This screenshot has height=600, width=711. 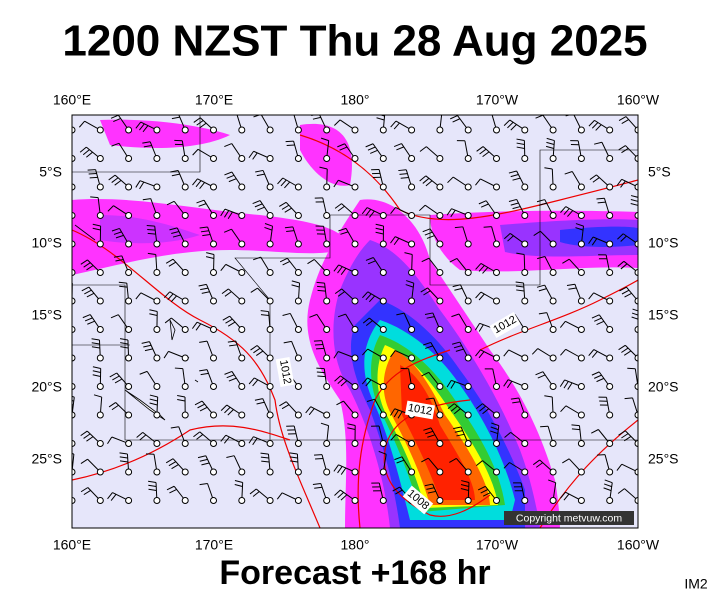 What do you see at coordinates (663, 315) in the screenshot?
I see `lat-label-right: 15°S` at bounding box center [663, 315].